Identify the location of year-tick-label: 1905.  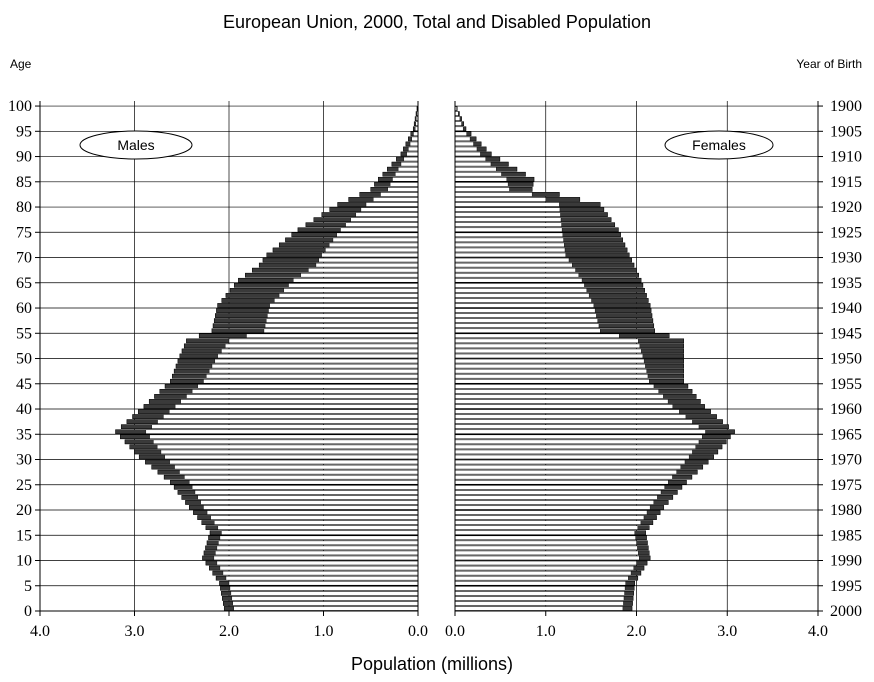
(846, 131).